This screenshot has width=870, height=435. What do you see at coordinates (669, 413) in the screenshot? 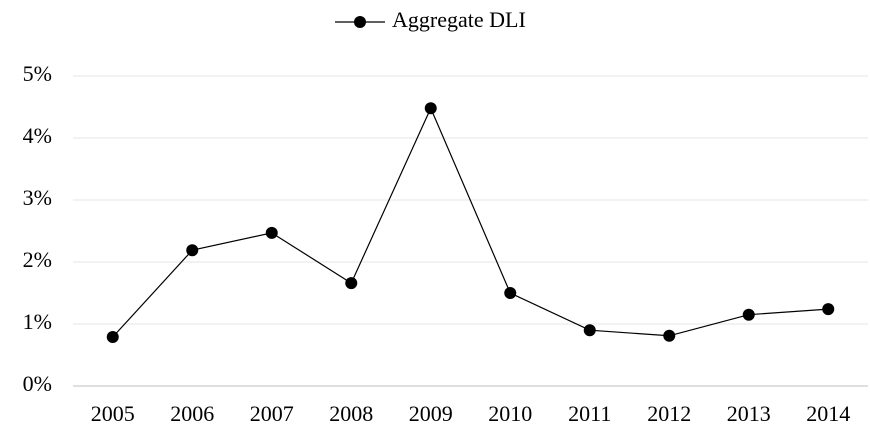
I see `x-tick-label: 2012` at bounding box center [669, 413].